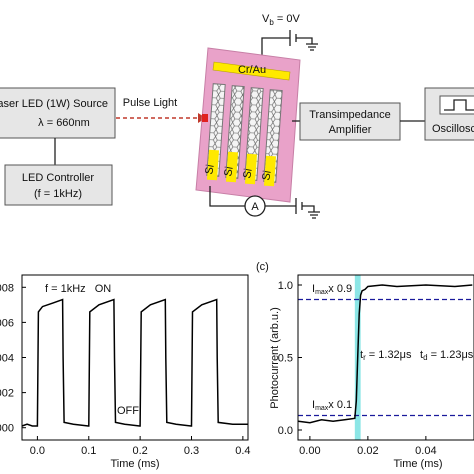  I want to click on amplifier-label: Amplifier, so click(350, 130).